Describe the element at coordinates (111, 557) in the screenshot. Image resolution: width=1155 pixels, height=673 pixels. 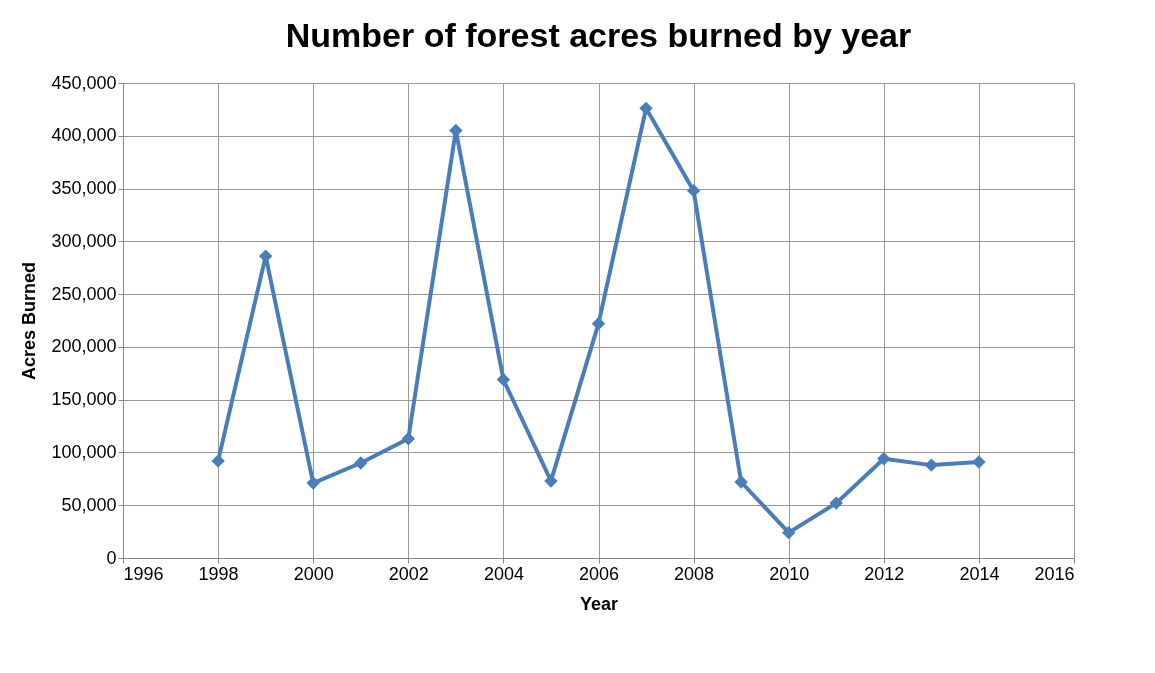
I see `y-tick-label: 0` at that location.